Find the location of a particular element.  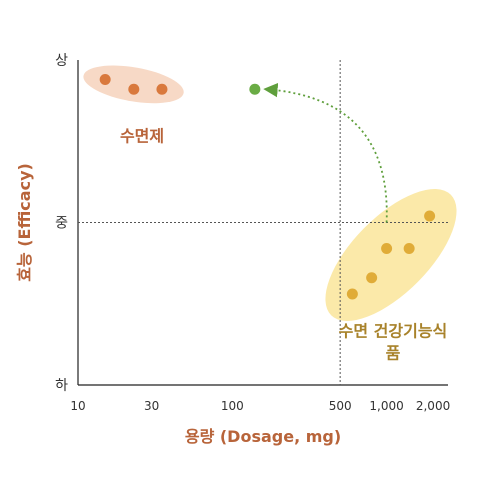

x-axis-label: 용량 (Dosage, mg) is located at coordinates (263, 436).